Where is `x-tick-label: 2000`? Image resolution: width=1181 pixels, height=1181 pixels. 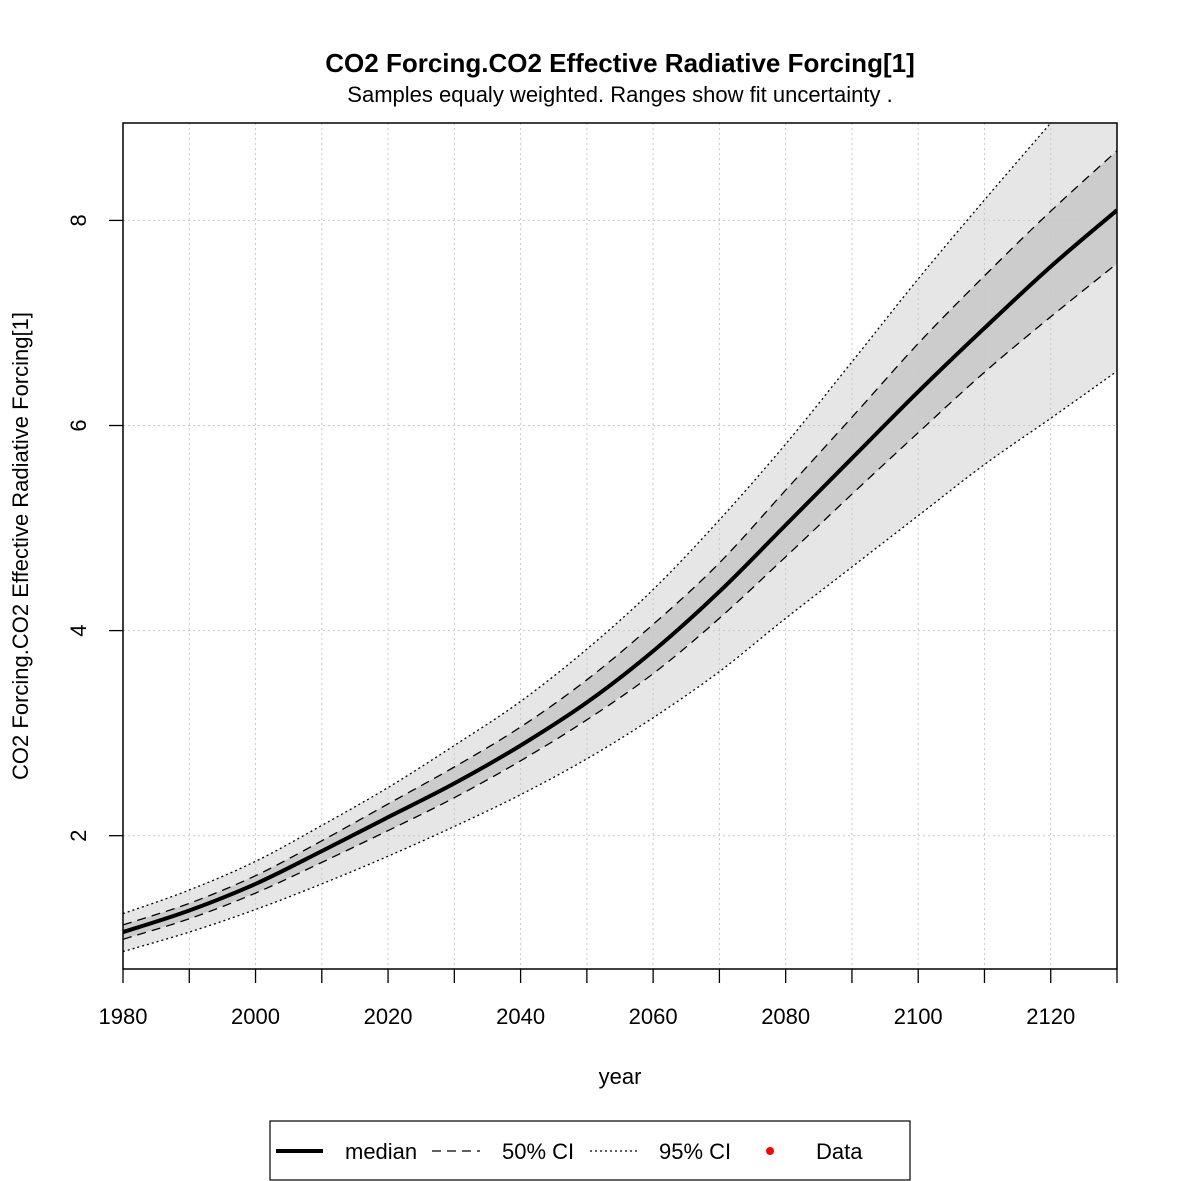 x-tick-label: 2000 is located at coordinates (255, 1016).